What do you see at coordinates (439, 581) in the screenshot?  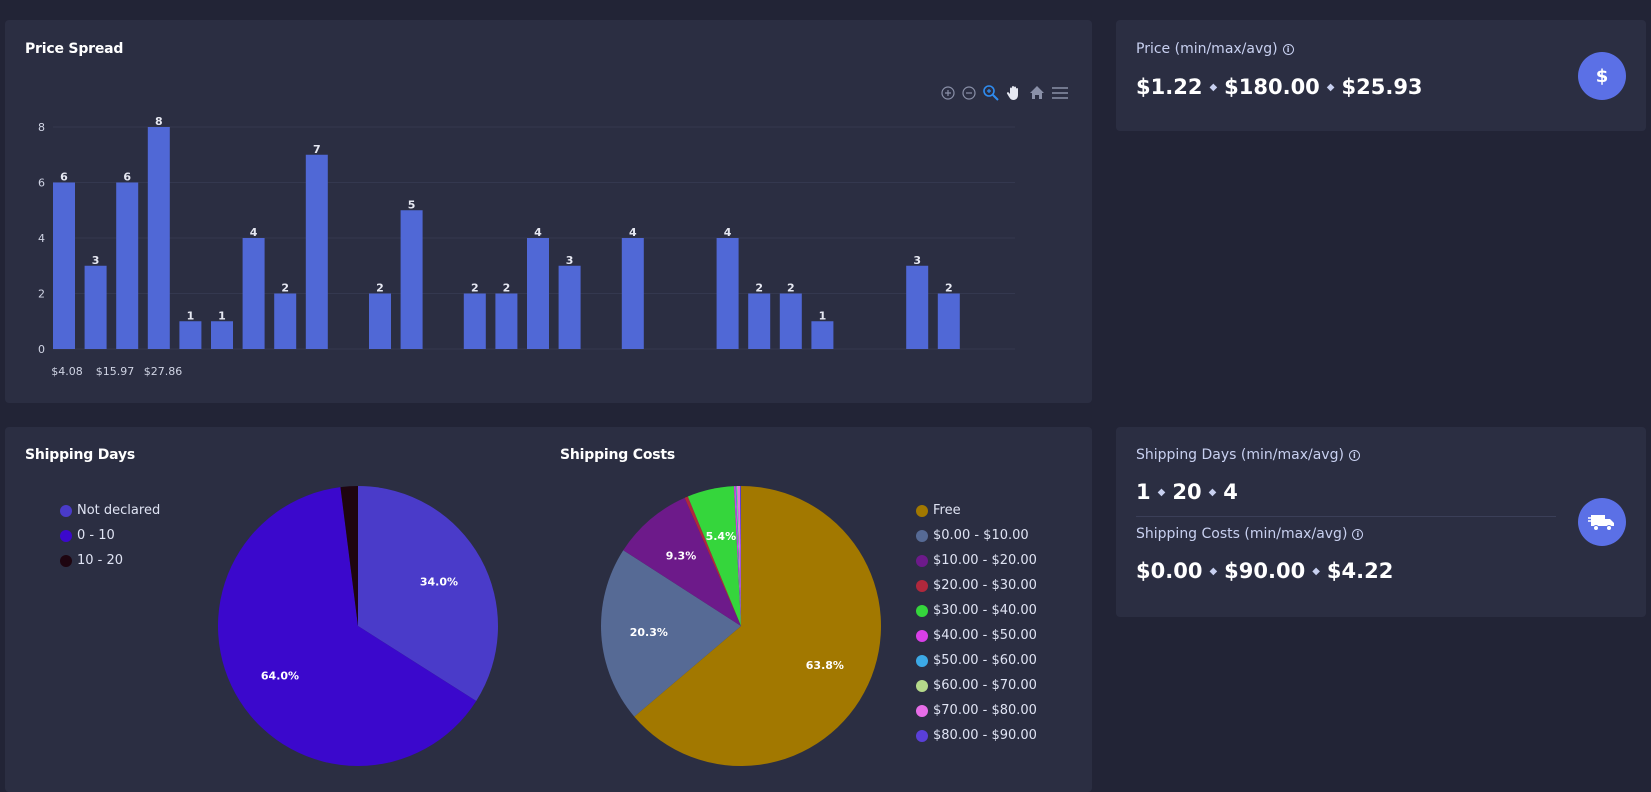 I see `pie-slice-label: 34.0%` at bounding box center [439, 581].